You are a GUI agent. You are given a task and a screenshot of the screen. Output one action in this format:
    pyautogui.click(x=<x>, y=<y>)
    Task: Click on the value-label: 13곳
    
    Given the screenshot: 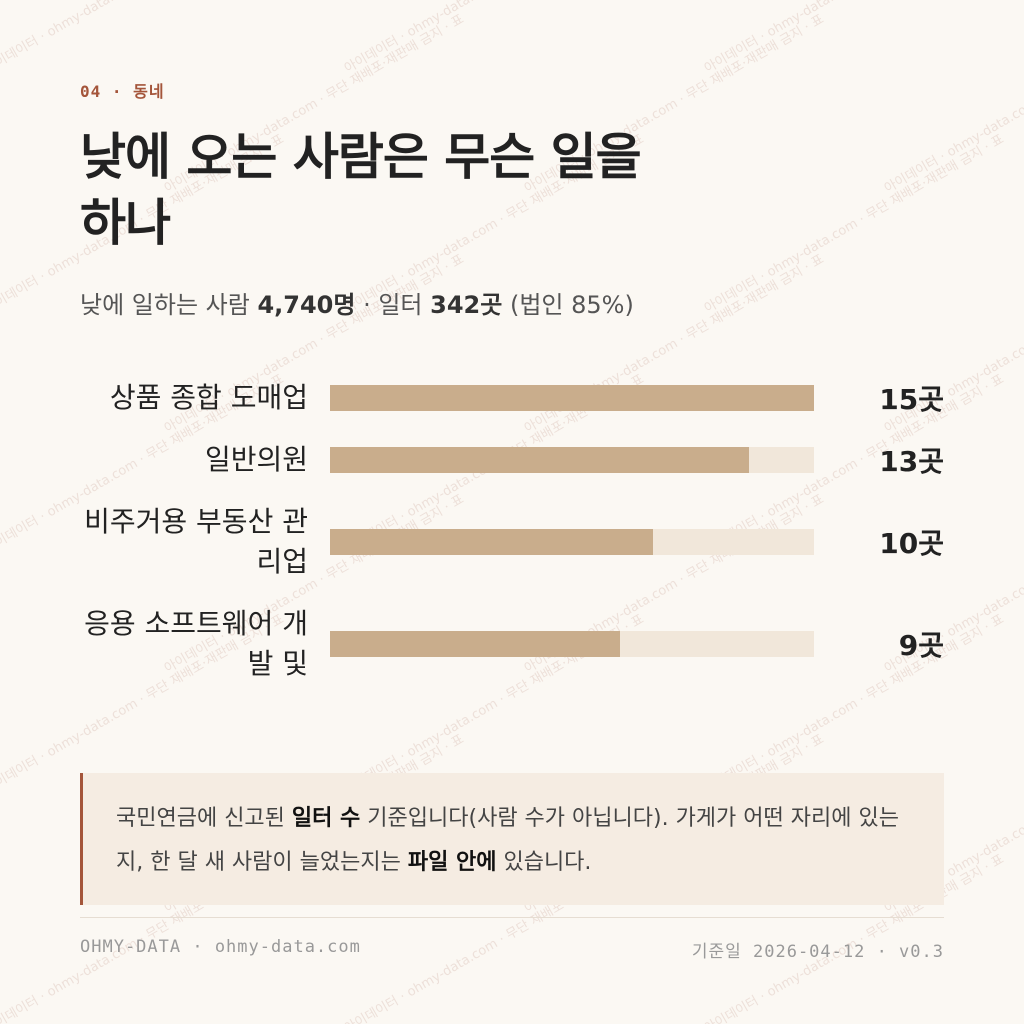 What is the action you would take?
    pyautogui.click(x=911, y=461)
    